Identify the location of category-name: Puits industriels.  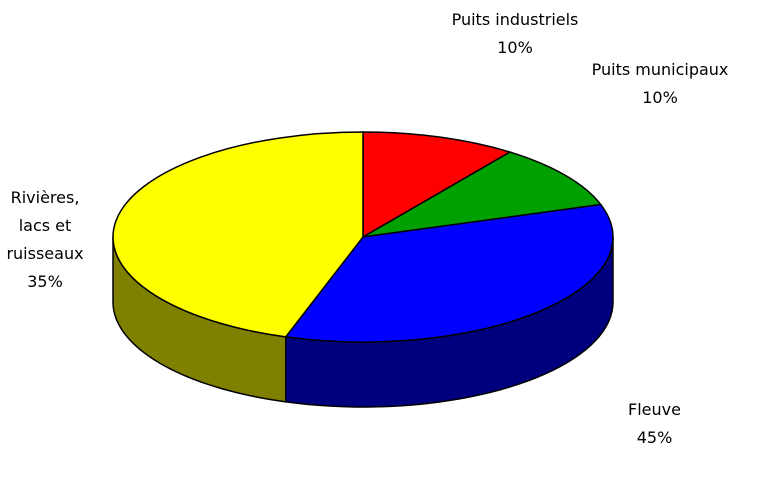
(515, 19).